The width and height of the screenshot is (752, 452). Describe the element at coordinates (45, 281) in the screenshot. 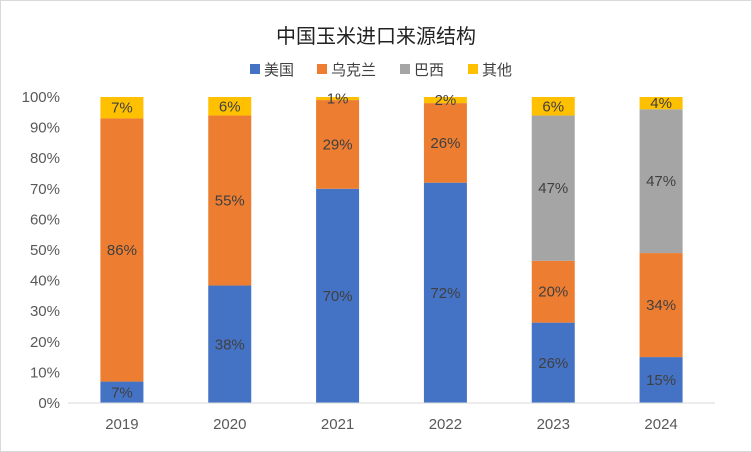

I see `y-tick-label: 40%` at that location.